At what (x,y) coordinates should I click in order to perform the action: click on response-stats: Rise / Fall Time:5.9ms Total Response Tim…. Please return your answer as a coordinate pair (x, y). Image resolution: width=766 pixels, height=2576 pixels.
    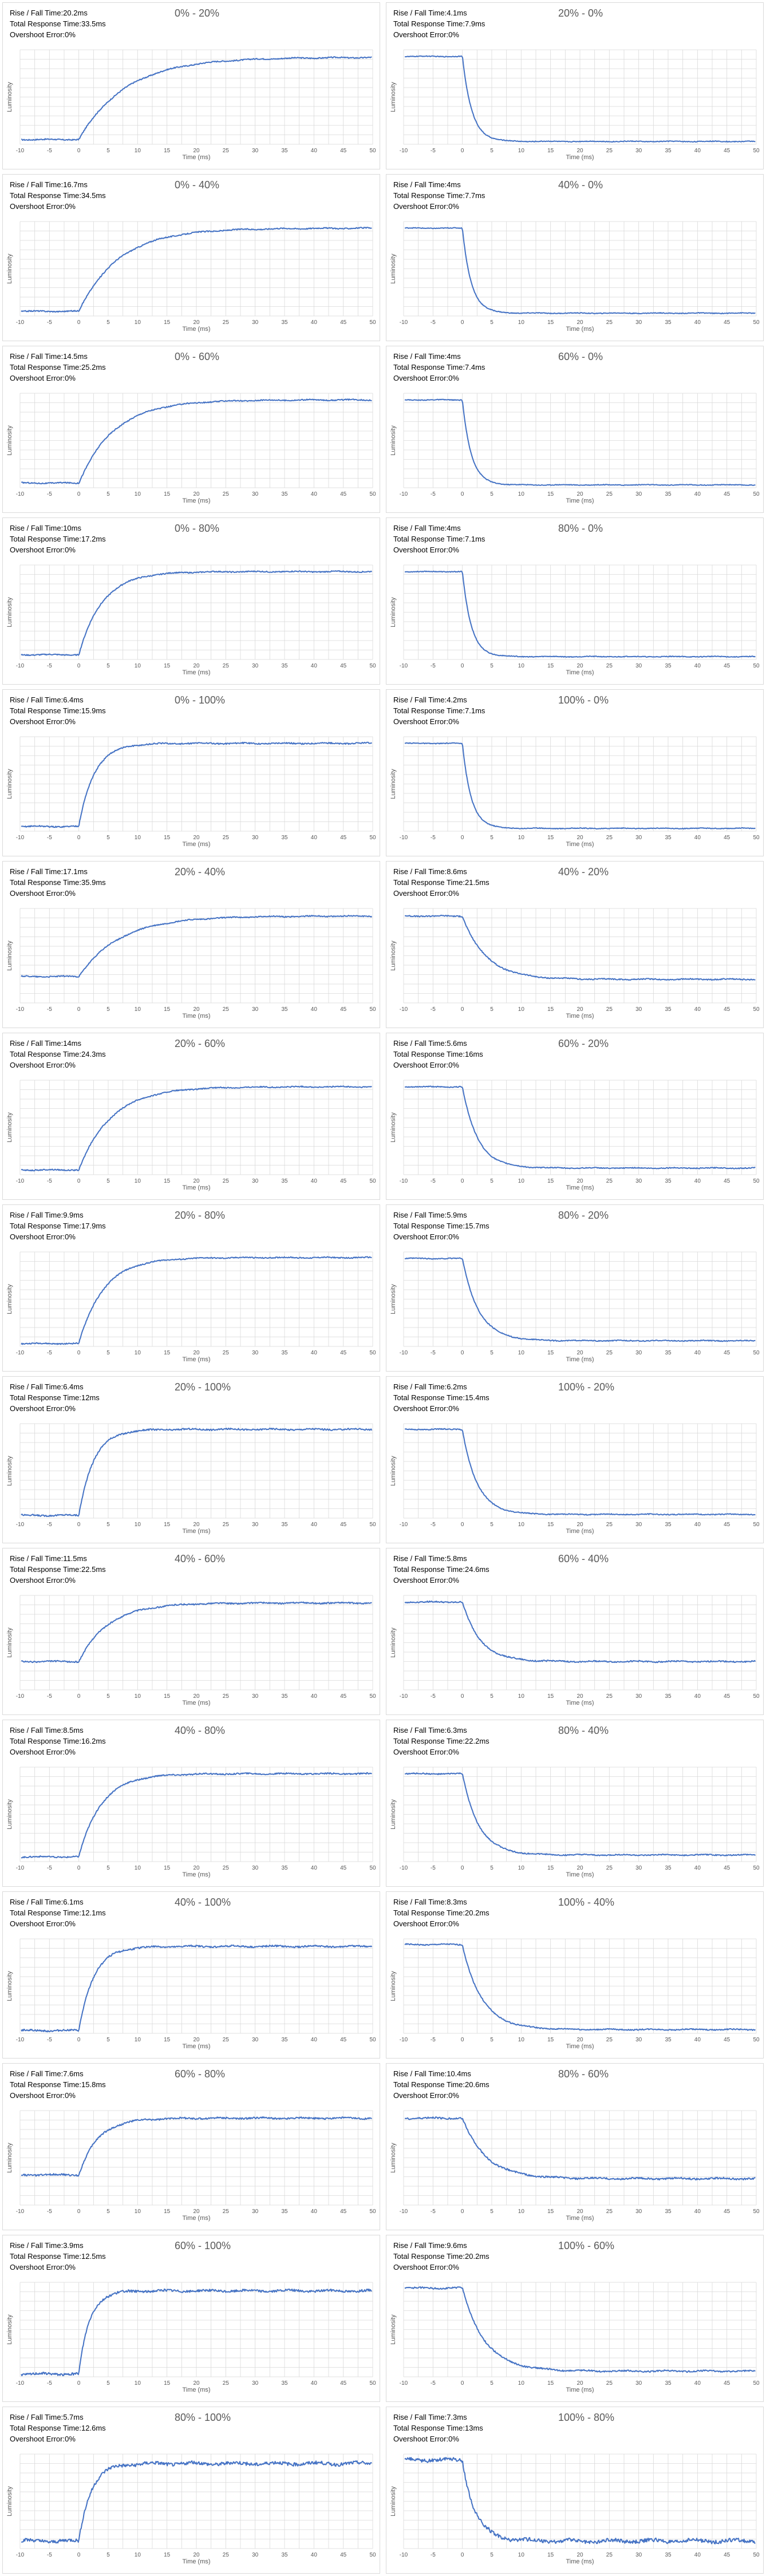
    Looking at the image, I should click on (441, 1226).